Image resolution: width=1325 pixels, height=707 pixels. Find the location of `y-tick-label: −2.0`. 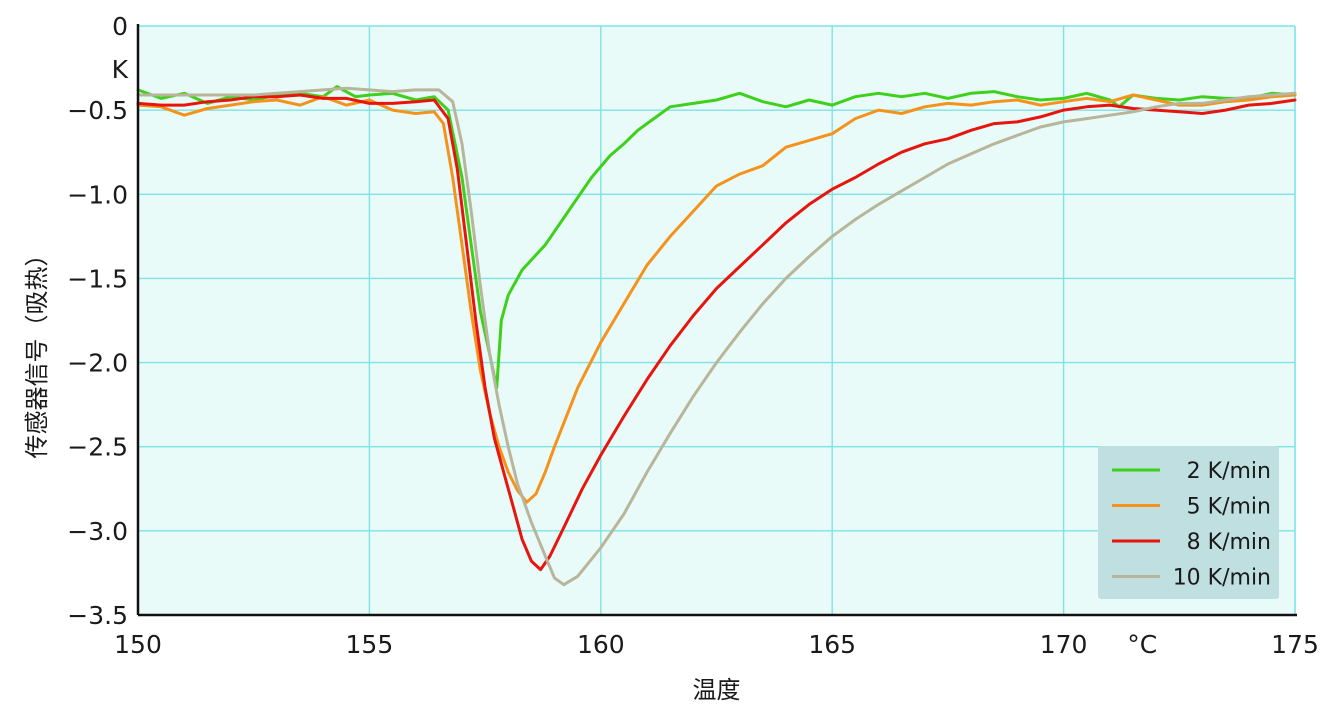

y-tick-label: −2.0 is located at coordinates (97, 363).